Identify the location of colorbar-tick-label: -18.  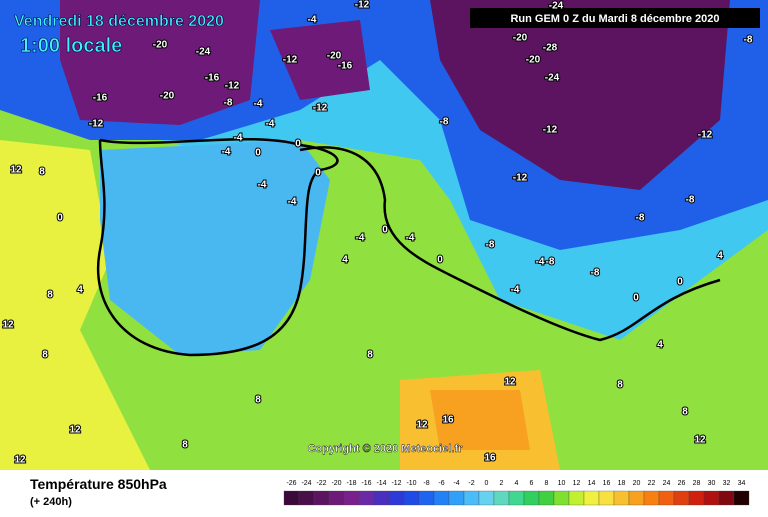
(351, 483).